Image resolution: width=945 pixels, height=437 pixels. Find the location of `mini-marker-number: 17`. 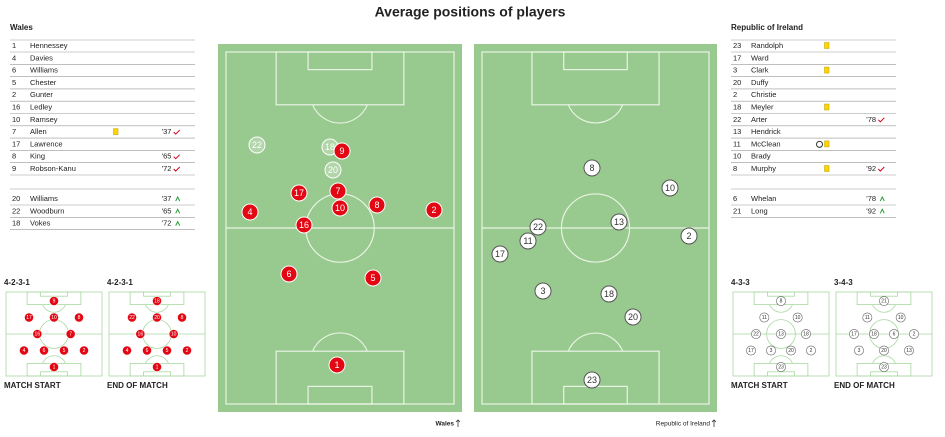

mini-marker-number: 17 is located at coordinates (854, 335).